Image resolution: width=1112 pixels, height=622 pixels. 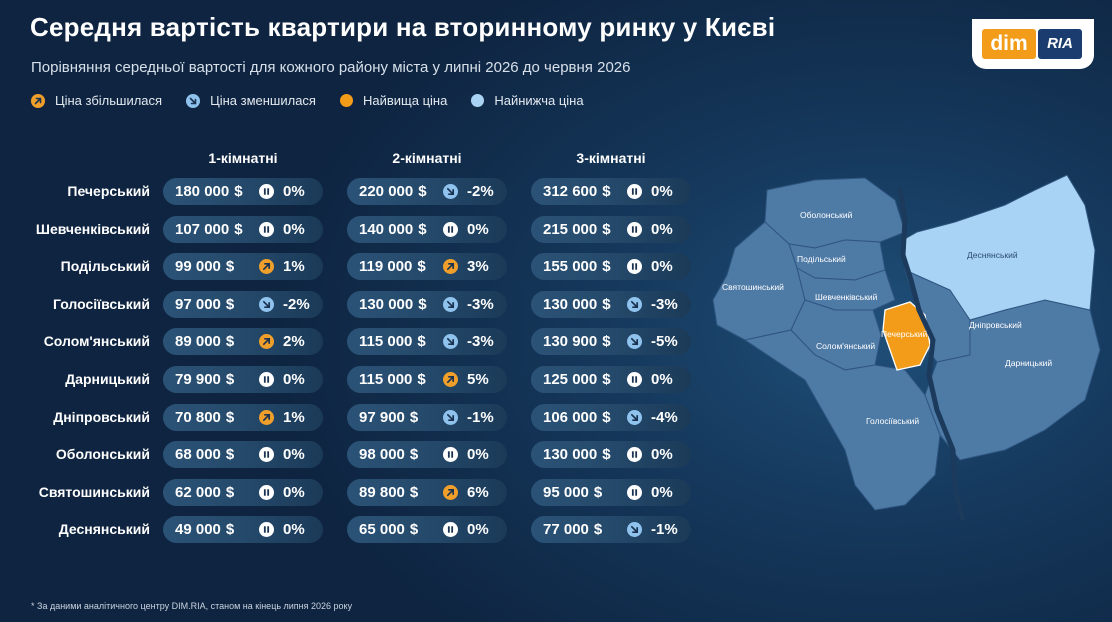 I want to click on price-change: 1%, so click(x=294, y=417).